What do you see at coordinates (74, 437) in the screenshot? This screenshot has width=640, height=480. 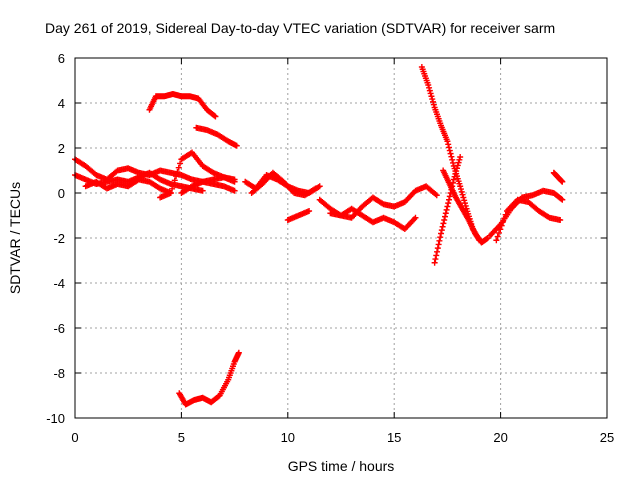 I see `x-tick-label: 0` at bounding box center [74, 437].